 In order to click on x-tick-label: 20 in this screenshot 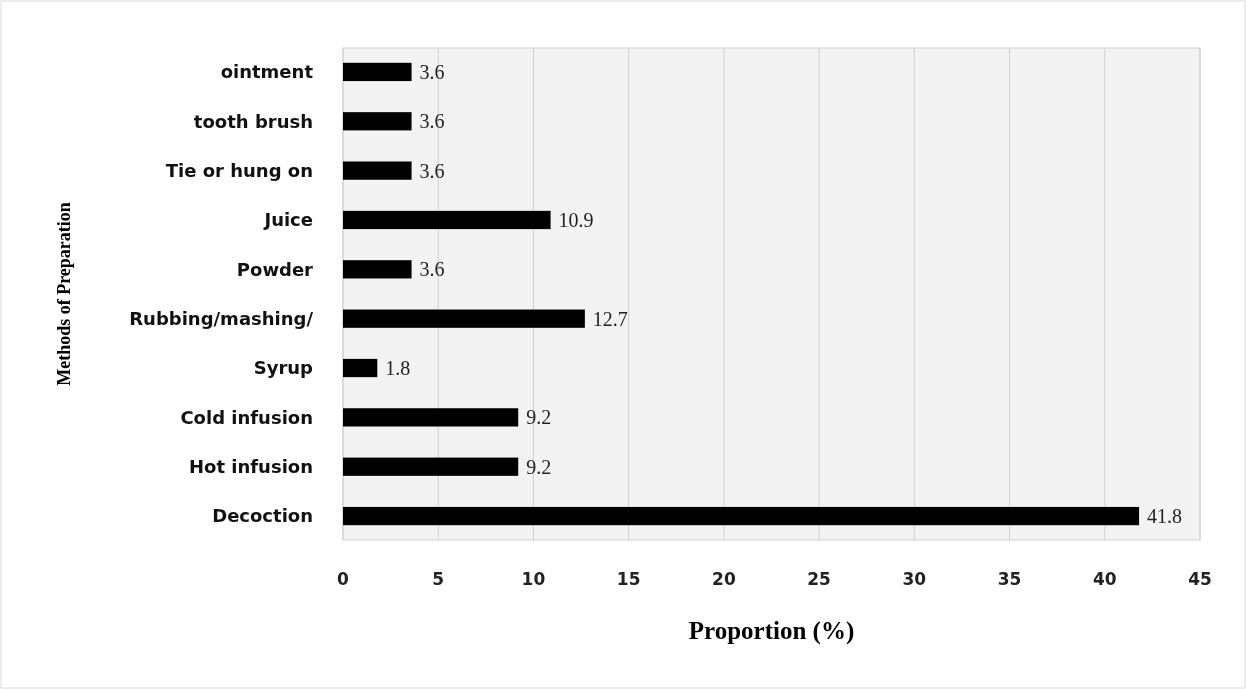, I will do `click(724, 579)`.